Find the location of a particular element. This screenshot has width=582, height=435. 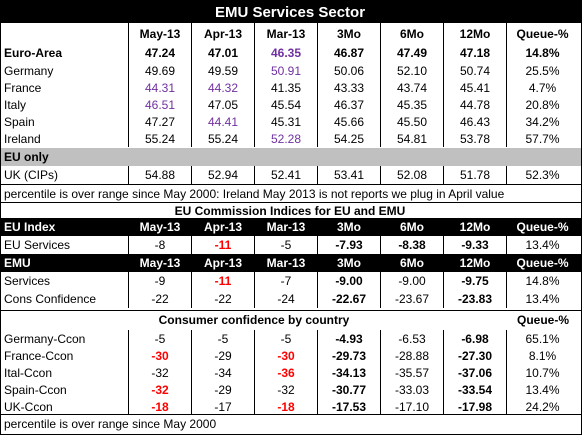

note-text-2: percentile is over range since May 2000 is located at coordinates (110, 424).